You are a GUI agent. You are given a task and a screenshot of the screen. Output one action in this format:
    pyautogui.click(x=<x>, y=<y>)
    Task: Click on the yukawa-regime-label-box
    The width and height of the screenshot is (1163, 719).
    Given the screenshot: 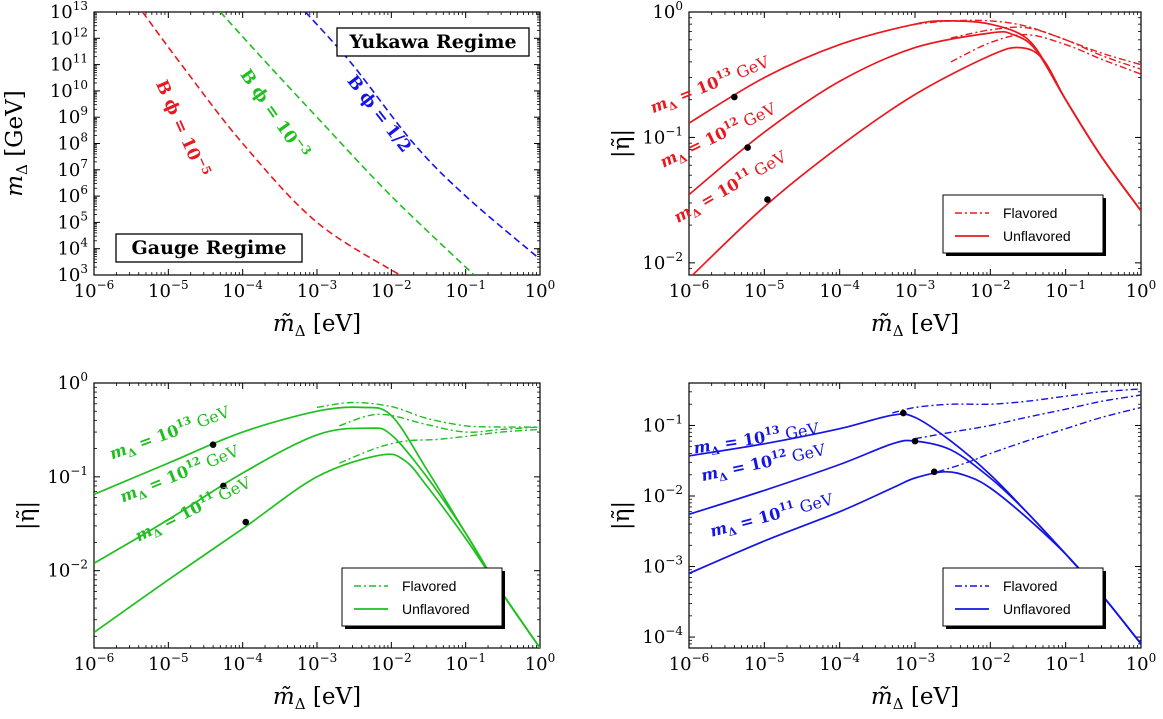 What is the action you would take?
    pyautogui.click(x=433, y=42)
    